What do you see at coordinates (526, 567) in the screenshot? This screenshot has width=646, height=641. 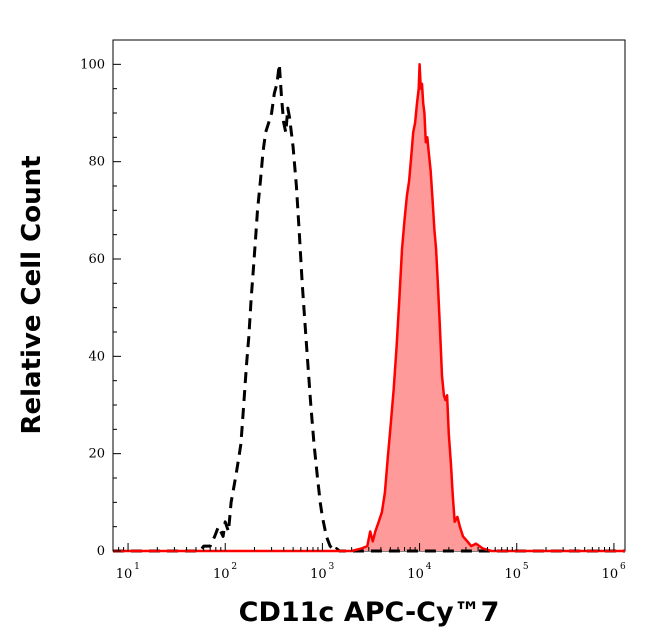 I see `x-tick-exponent: 5` at bounding box center [526, 567].